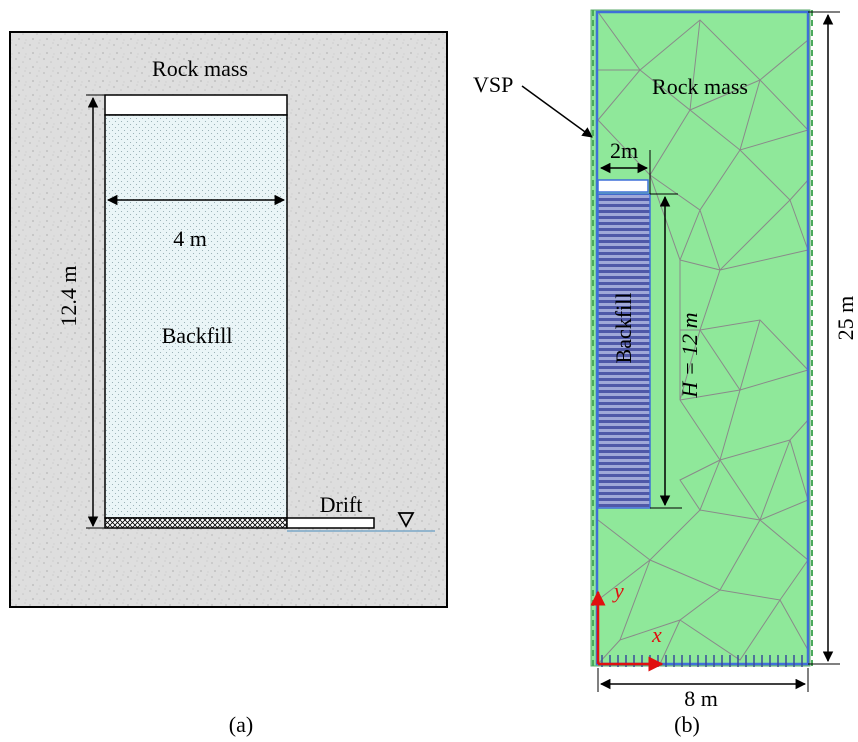 The height and width of the screenshot is (742, 858). I want to click on stope-void, so click(623, 186).